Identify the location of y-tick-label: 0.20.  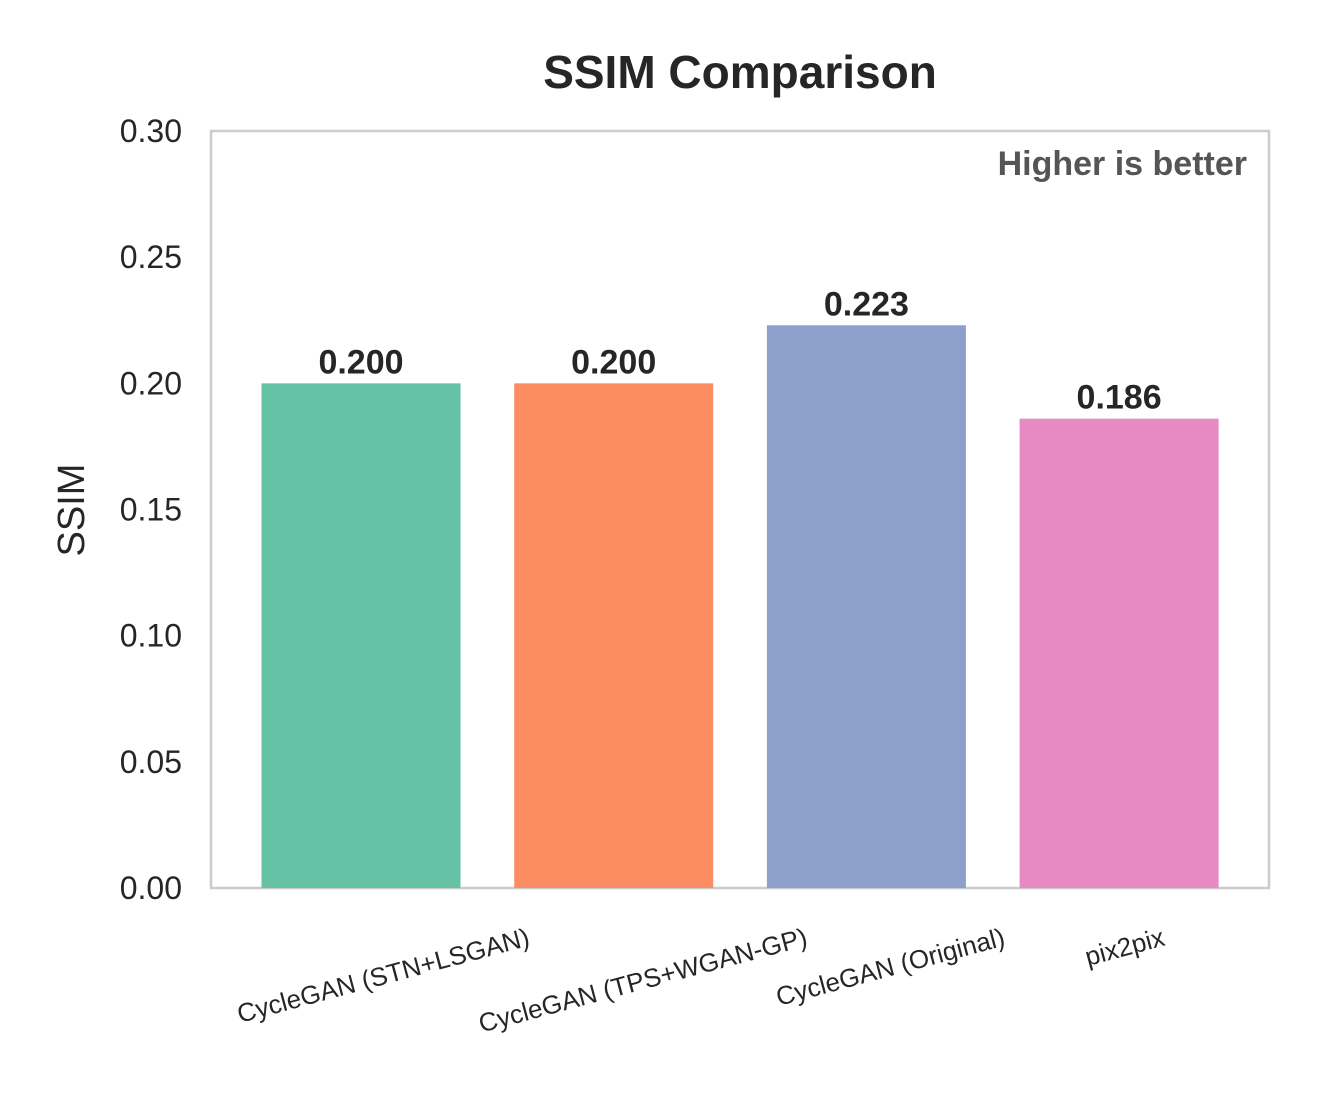
(151, 383).